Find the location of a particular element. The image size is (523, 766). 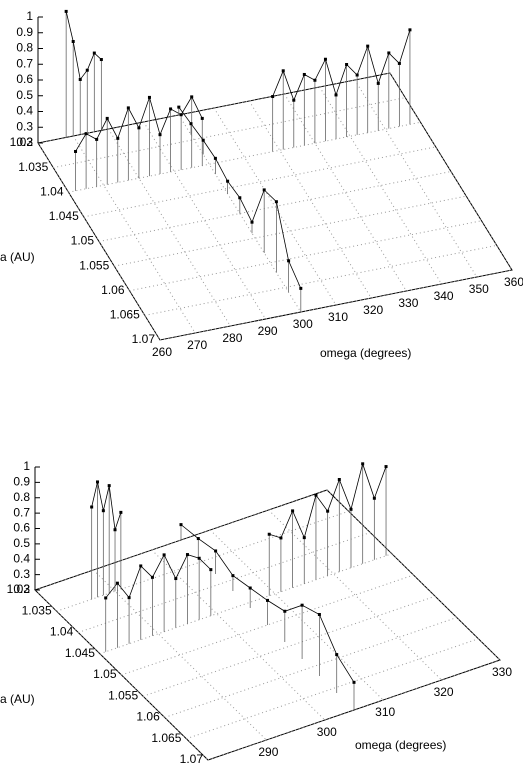

y-tick-label: 1.05 is located at coordinates (105, 674).